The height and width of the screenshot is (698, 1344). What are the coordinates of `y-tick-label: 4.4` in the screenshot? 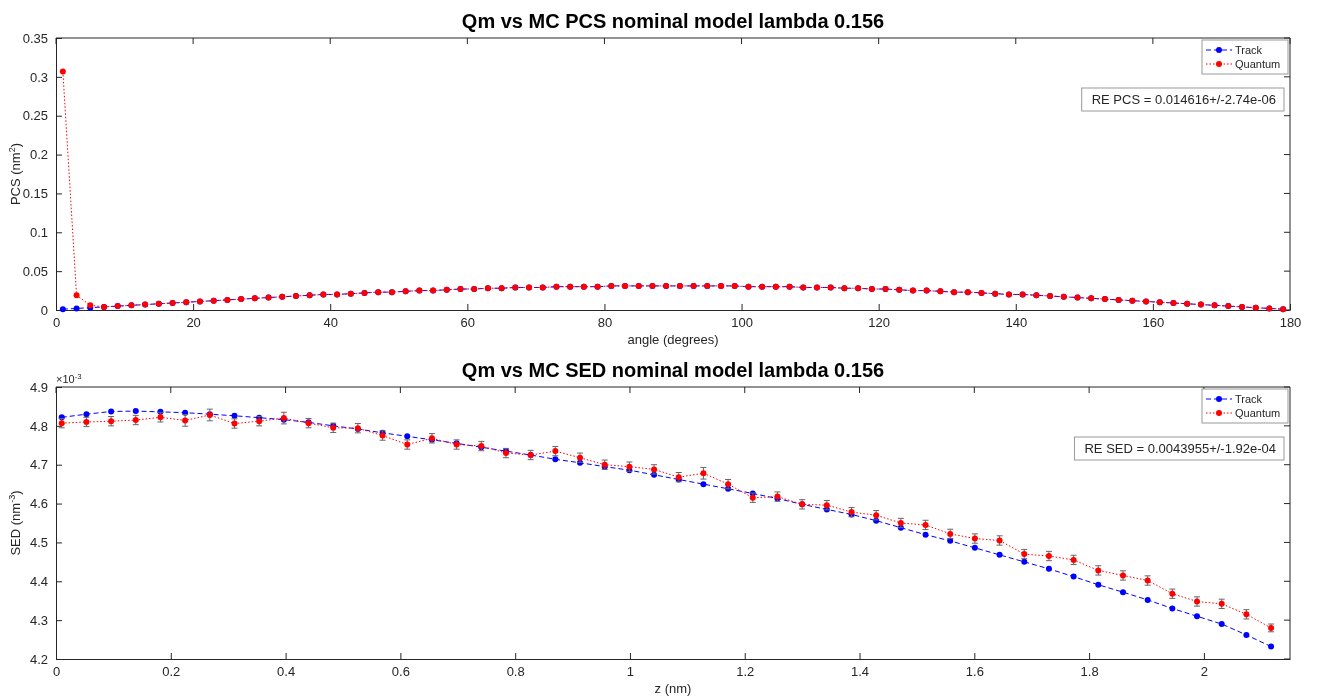 It's located at (38, 581).